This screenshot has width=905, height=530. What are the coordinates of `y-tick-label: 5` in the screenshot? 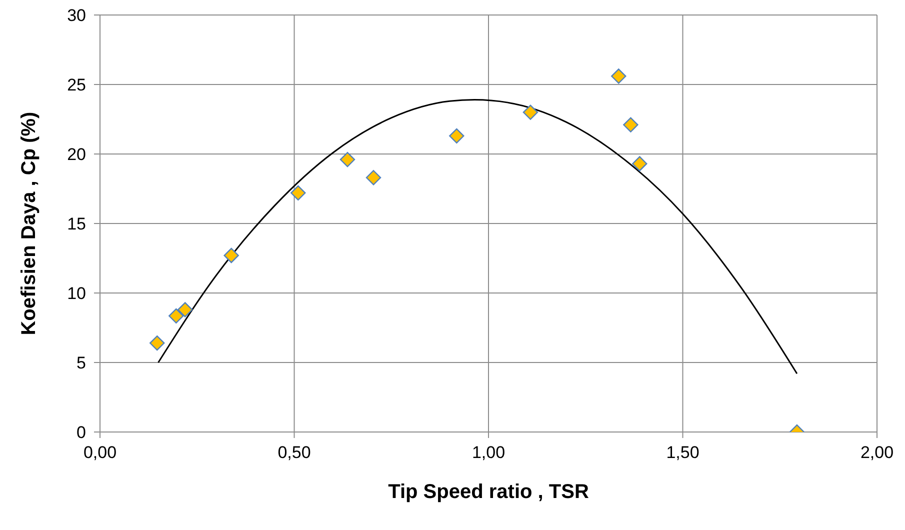 It's located at (81, 363).